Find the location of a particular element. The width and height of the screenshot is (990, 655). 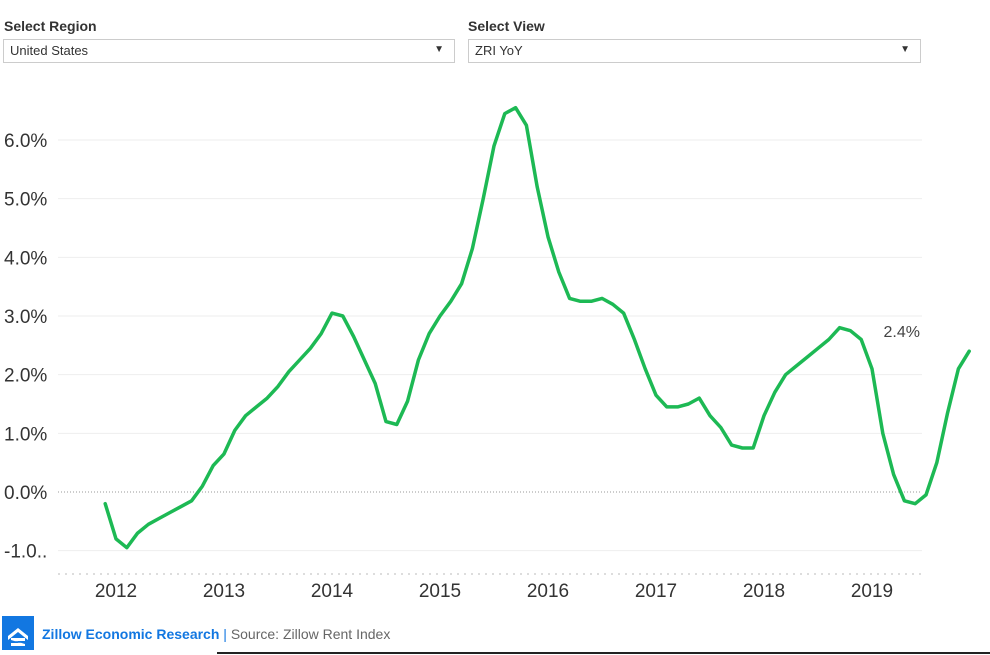

footer-credit: Zillow Economic Research | Source is located at coordinates (216, 634).